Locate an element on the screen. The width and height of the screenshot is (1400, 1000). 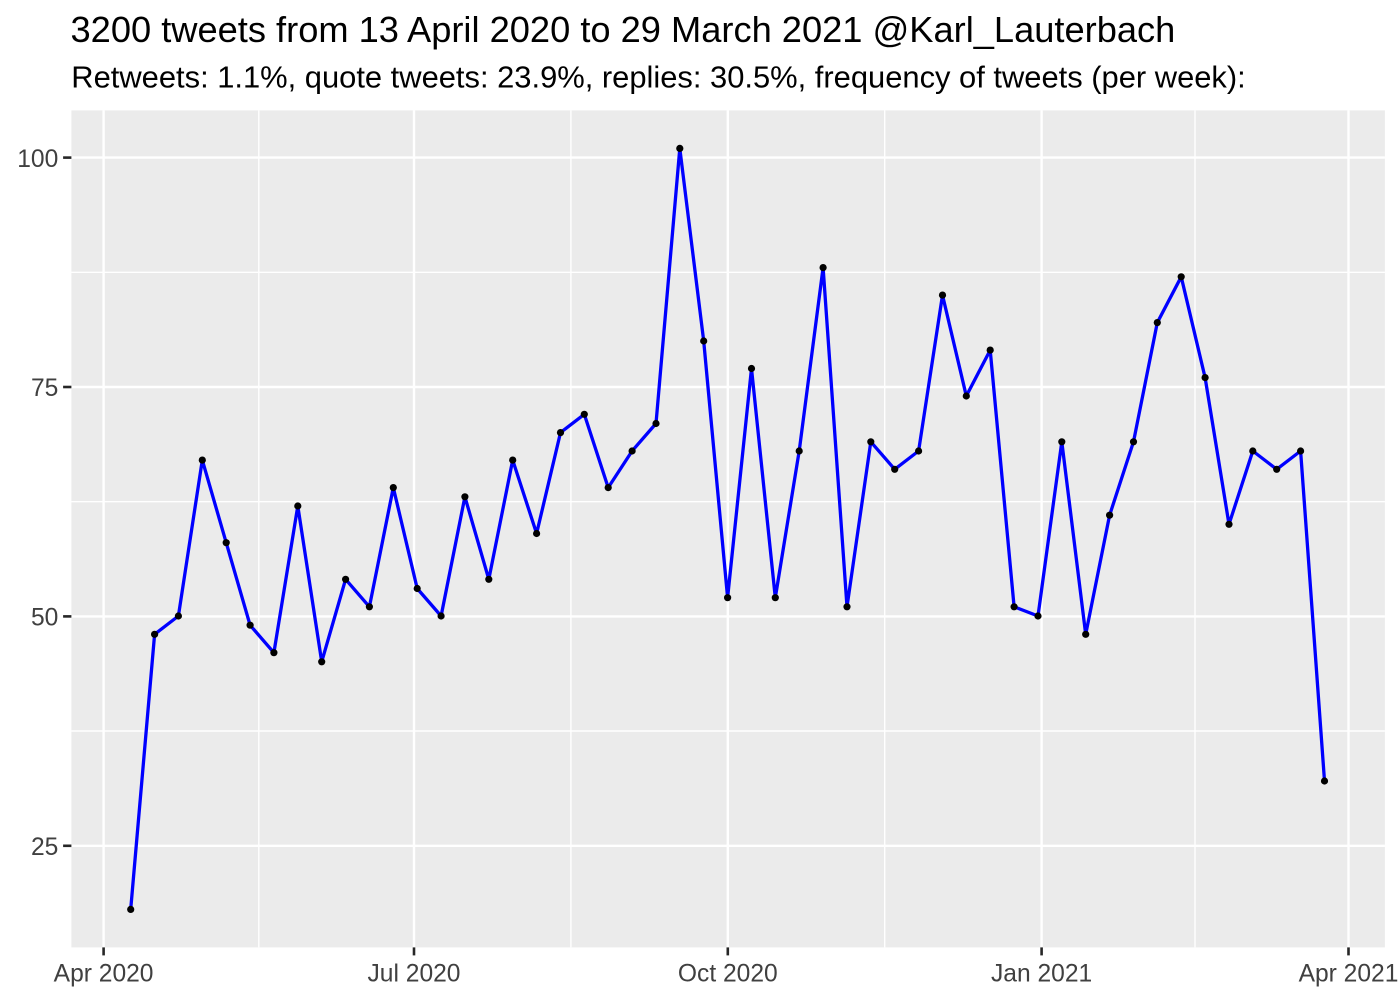
svg-text: 75 is located at coordinates (44, 388).